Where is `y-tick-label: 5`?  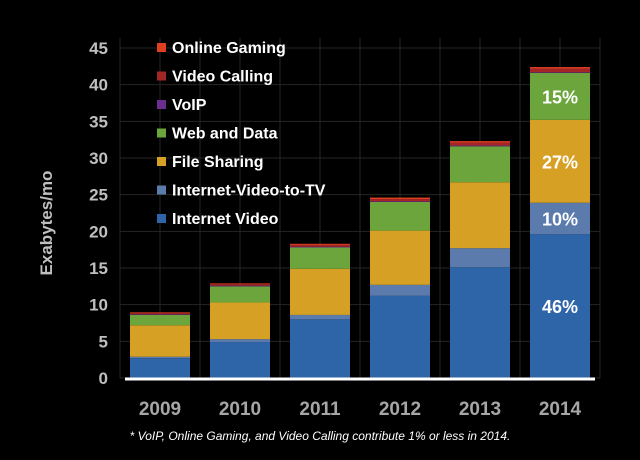 y-tick-label: 5 is located at coordinates (103, 341).